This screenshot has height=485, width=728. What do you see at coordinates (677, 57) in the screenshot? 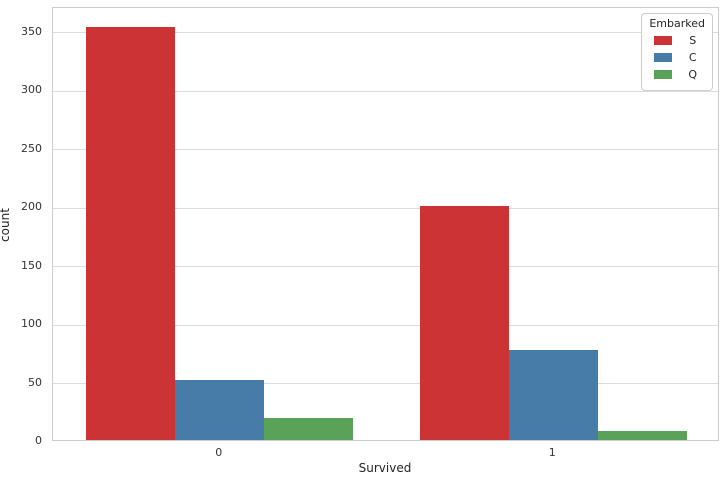
I see `legend-item-C: C` at bounding box center [677, 57].